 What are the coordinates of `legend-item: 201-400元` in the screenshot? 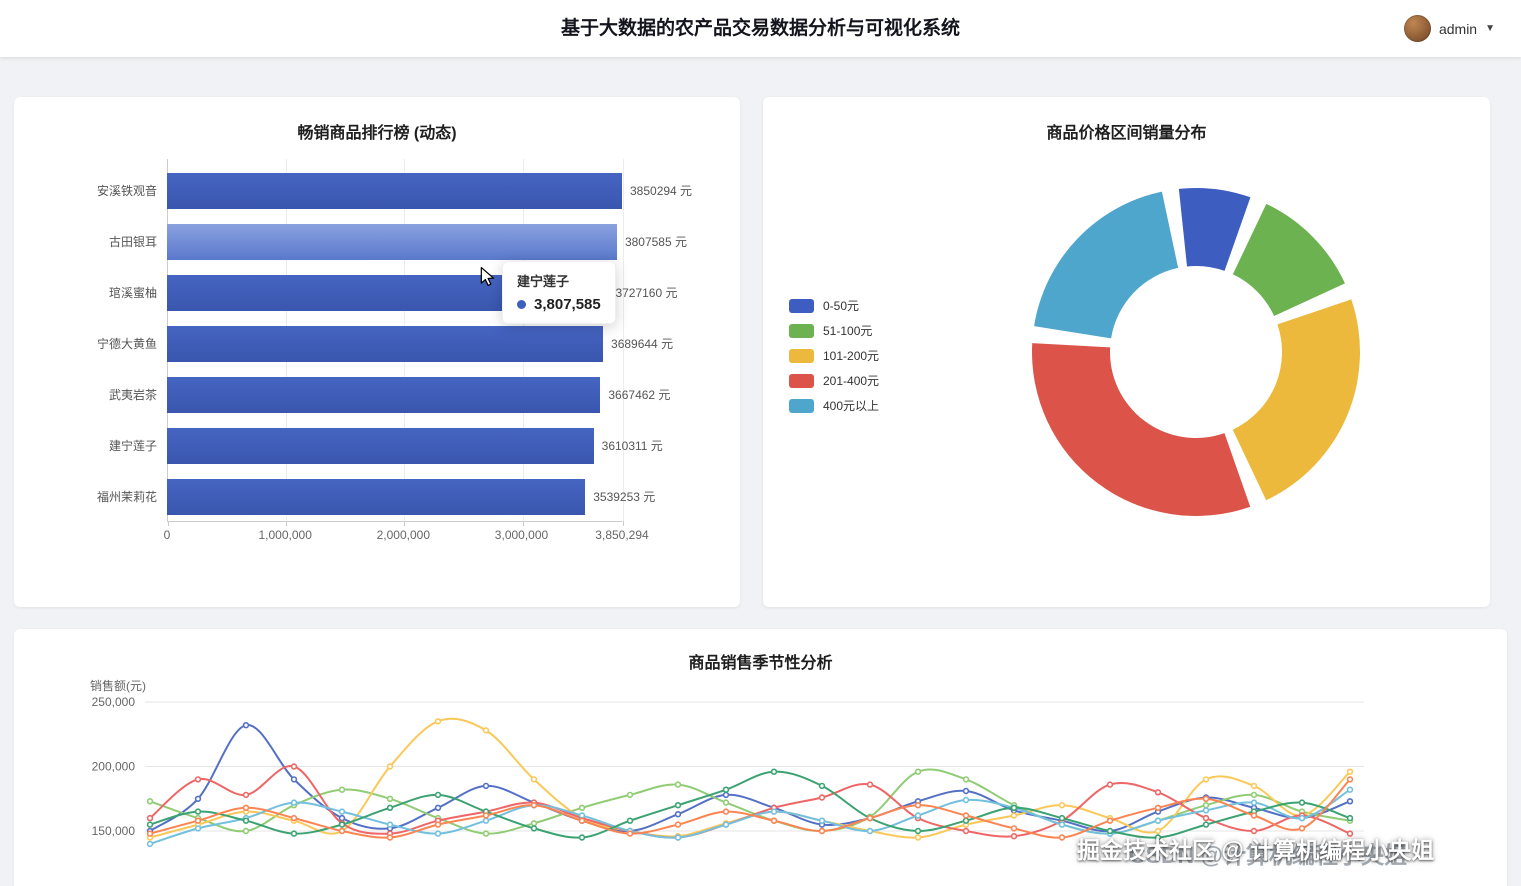 It's located at (834, 380).